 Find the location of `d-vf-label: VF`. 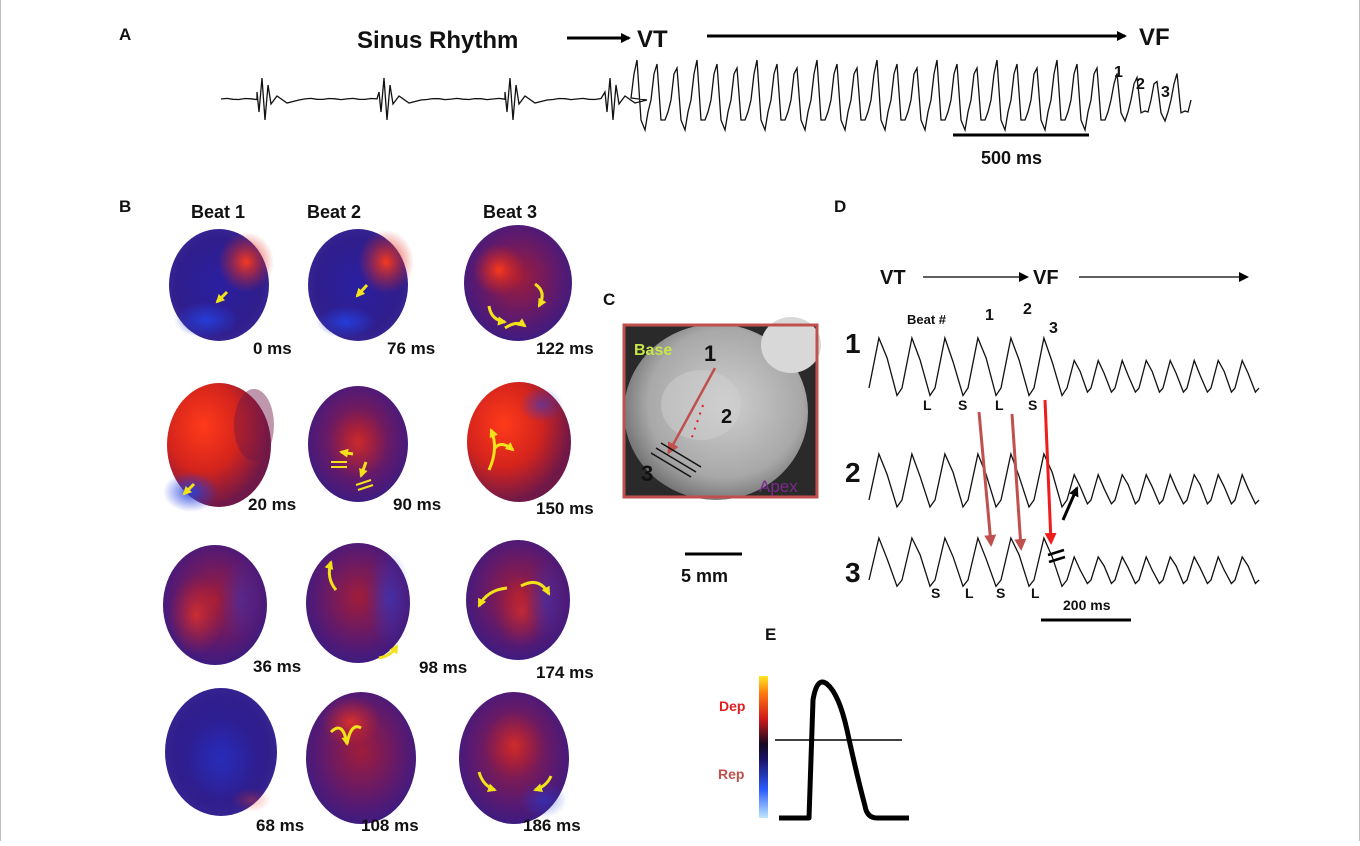

d-vf-label: VF is located at coordinates (1046, 278).